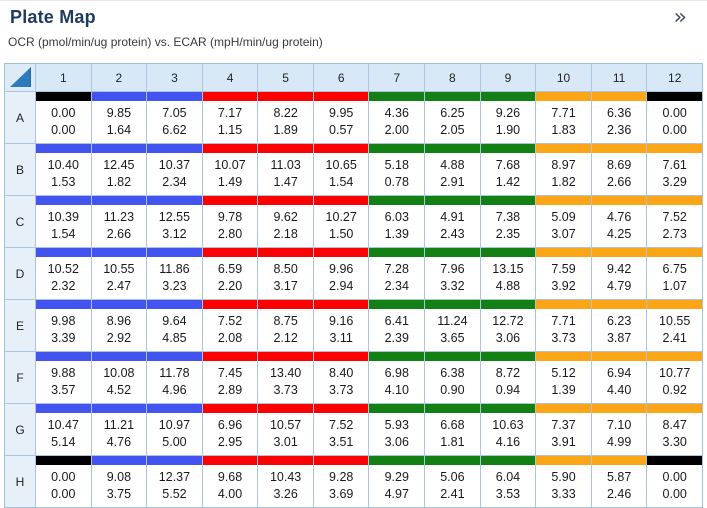 The image size is (707, 508). What do you see at coordinates (674, 481) in the screenshot?
I see `well-H12: 0.00 0.00` at bounding box center [674, 481].